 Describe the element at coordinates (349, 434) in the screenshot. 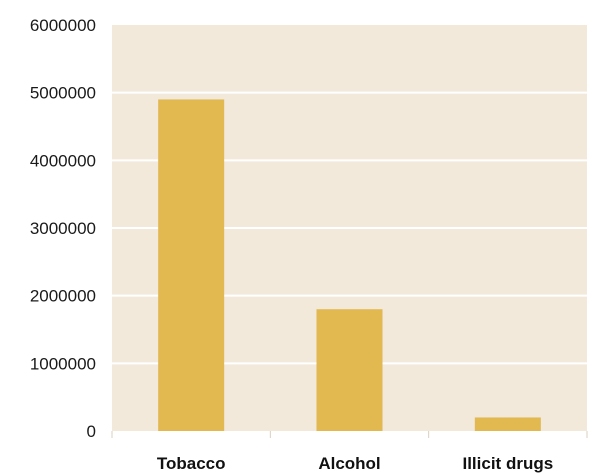

I see `category-separators` at that location.